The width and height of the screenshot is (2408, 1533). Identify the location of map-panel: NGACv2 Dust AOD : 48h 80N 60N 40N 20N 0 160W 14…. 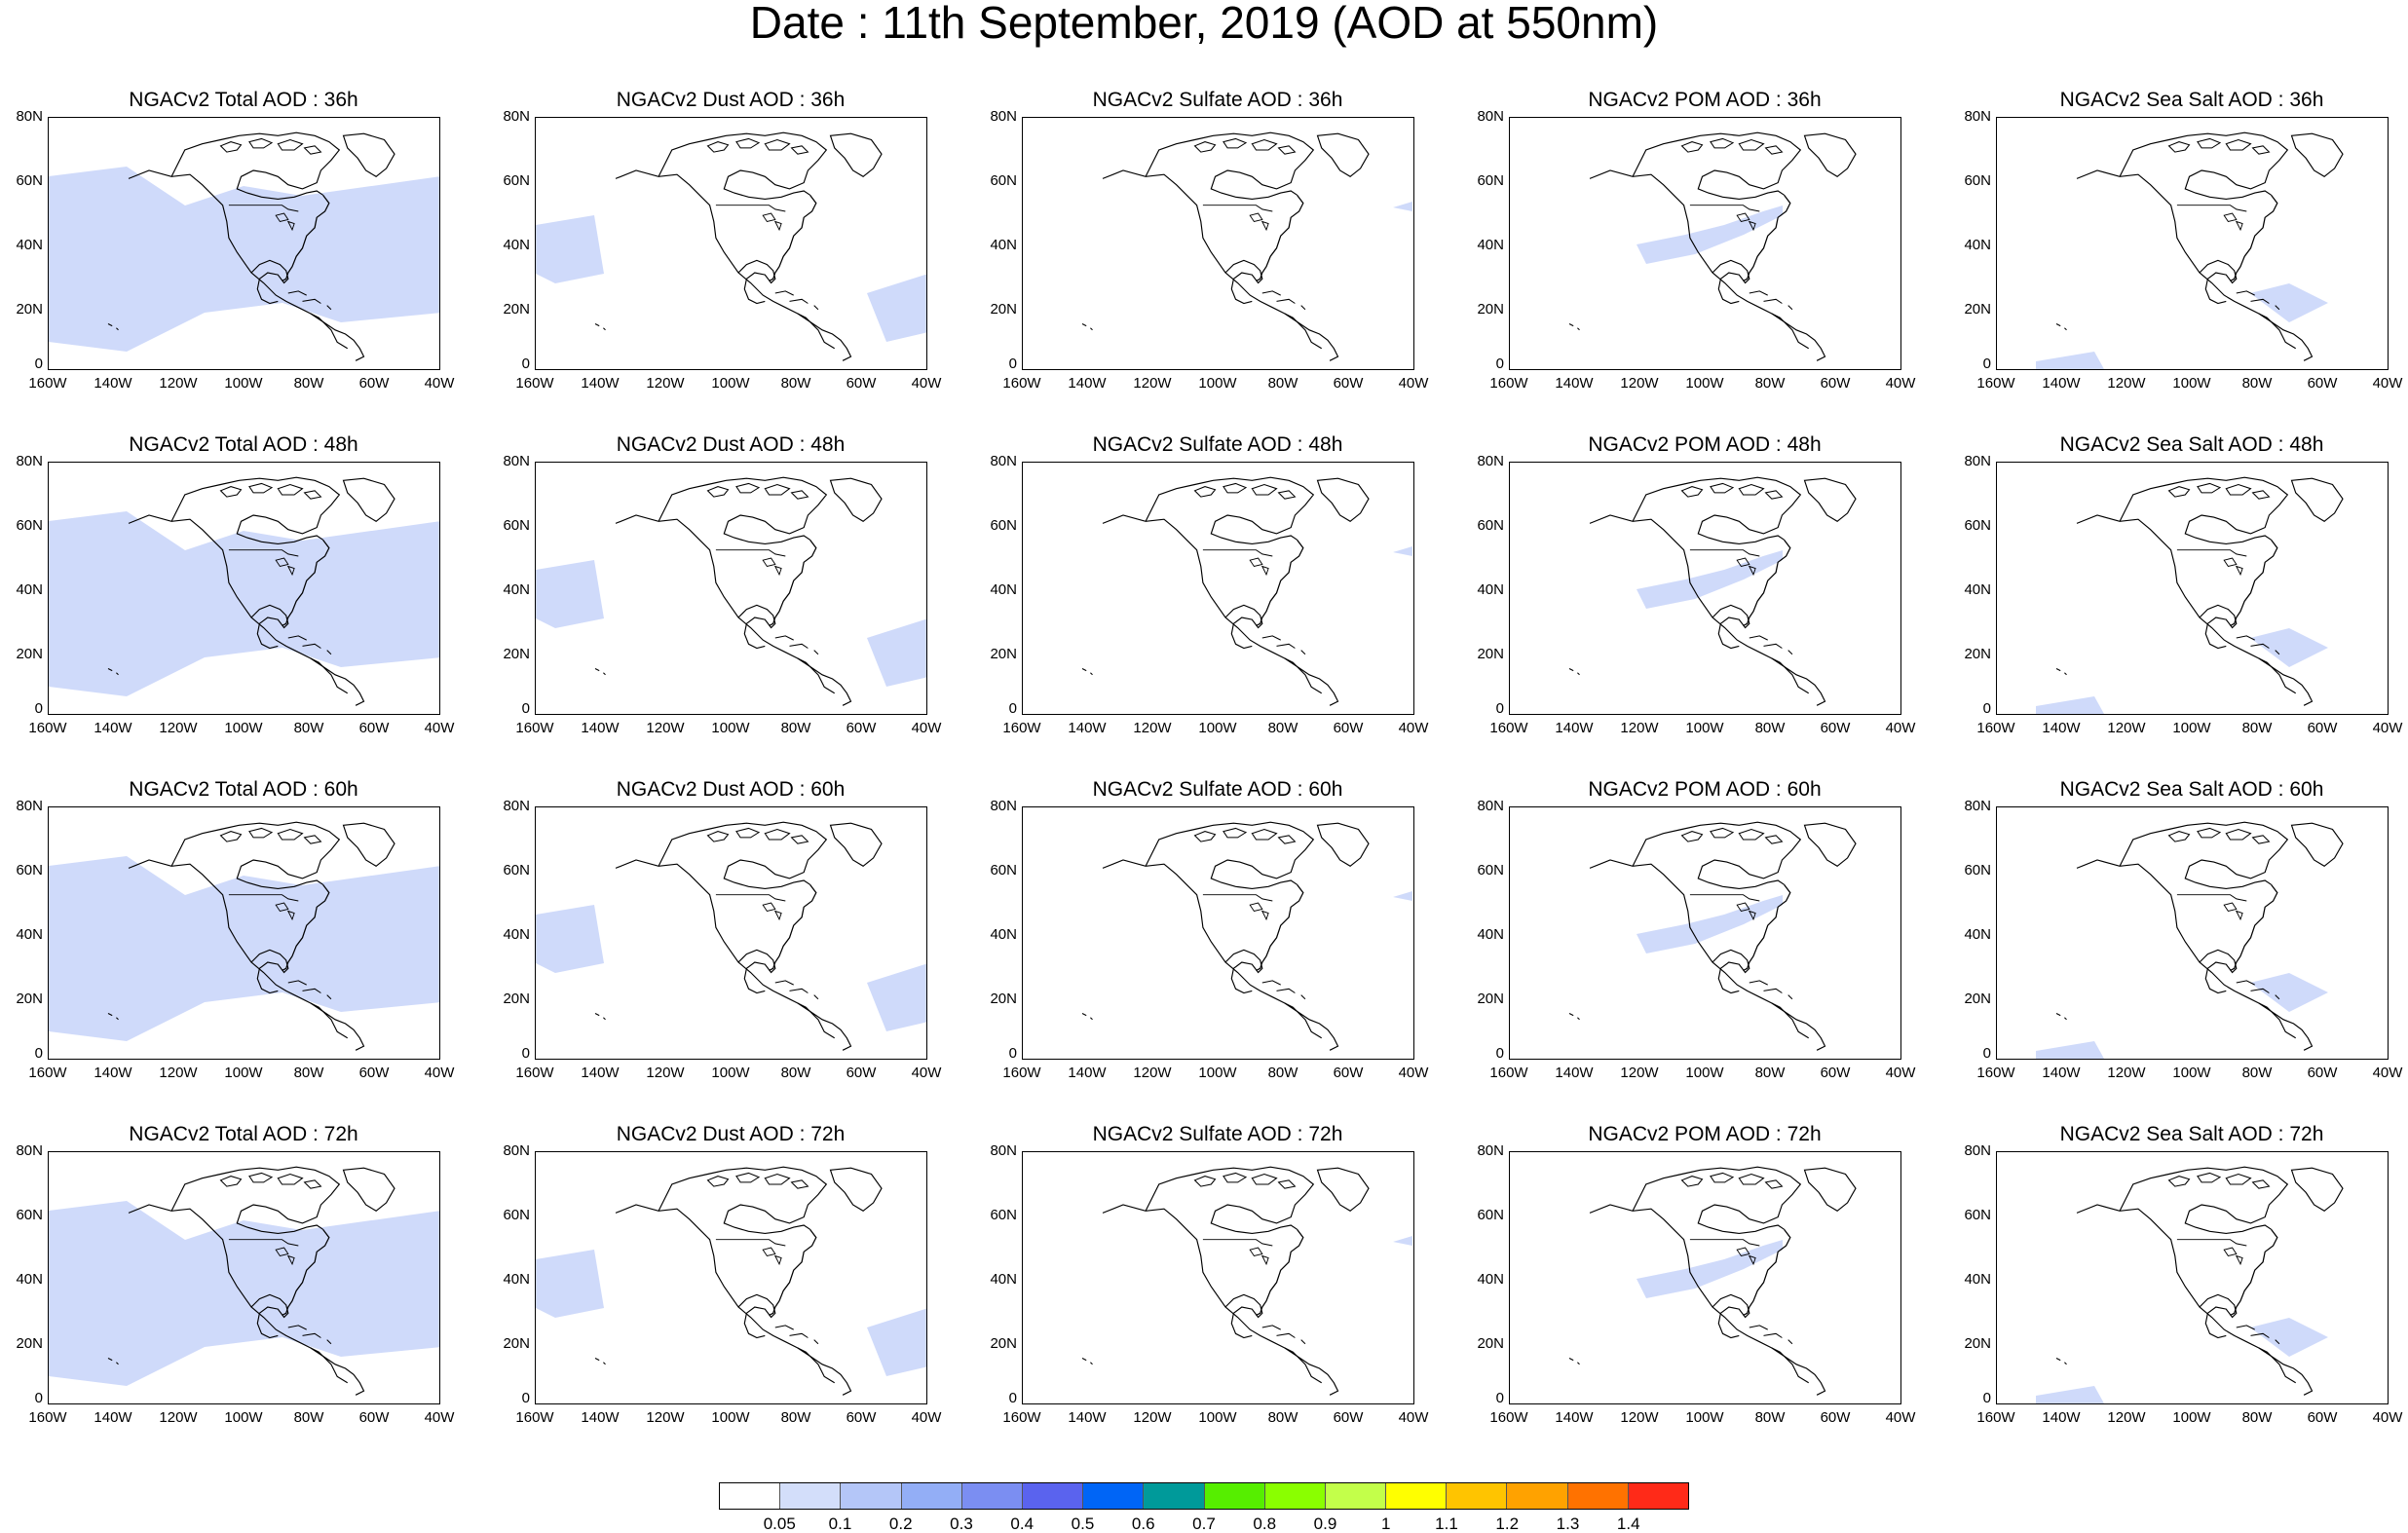
(730, 596).